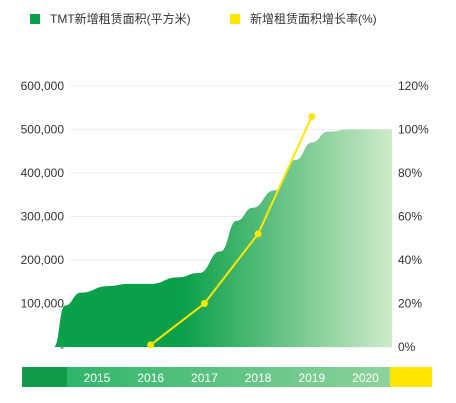 This screenshot has height=403, width=456. Describe the element at coordinates (410, 260) in the screenshot. I see `right-tick-label: 40%` at that location.